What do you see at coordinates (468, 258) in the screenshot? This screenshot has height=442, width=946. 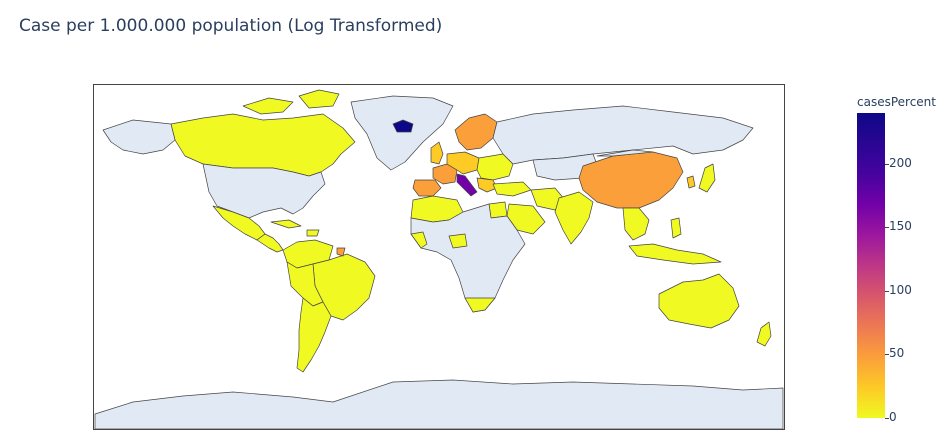 I see `country-africa` at bounding box center [468, 258].